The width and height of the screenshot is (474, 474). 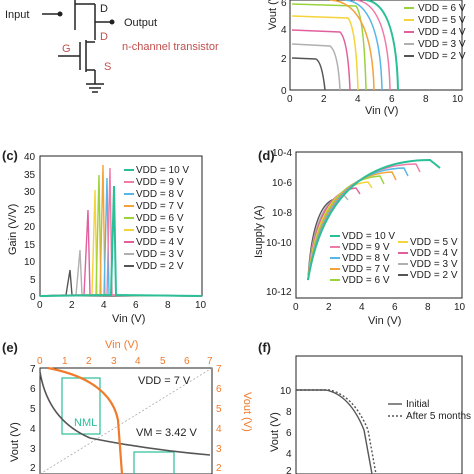 I want to click on svg-text: 10-8, so click(x=282, y=213).